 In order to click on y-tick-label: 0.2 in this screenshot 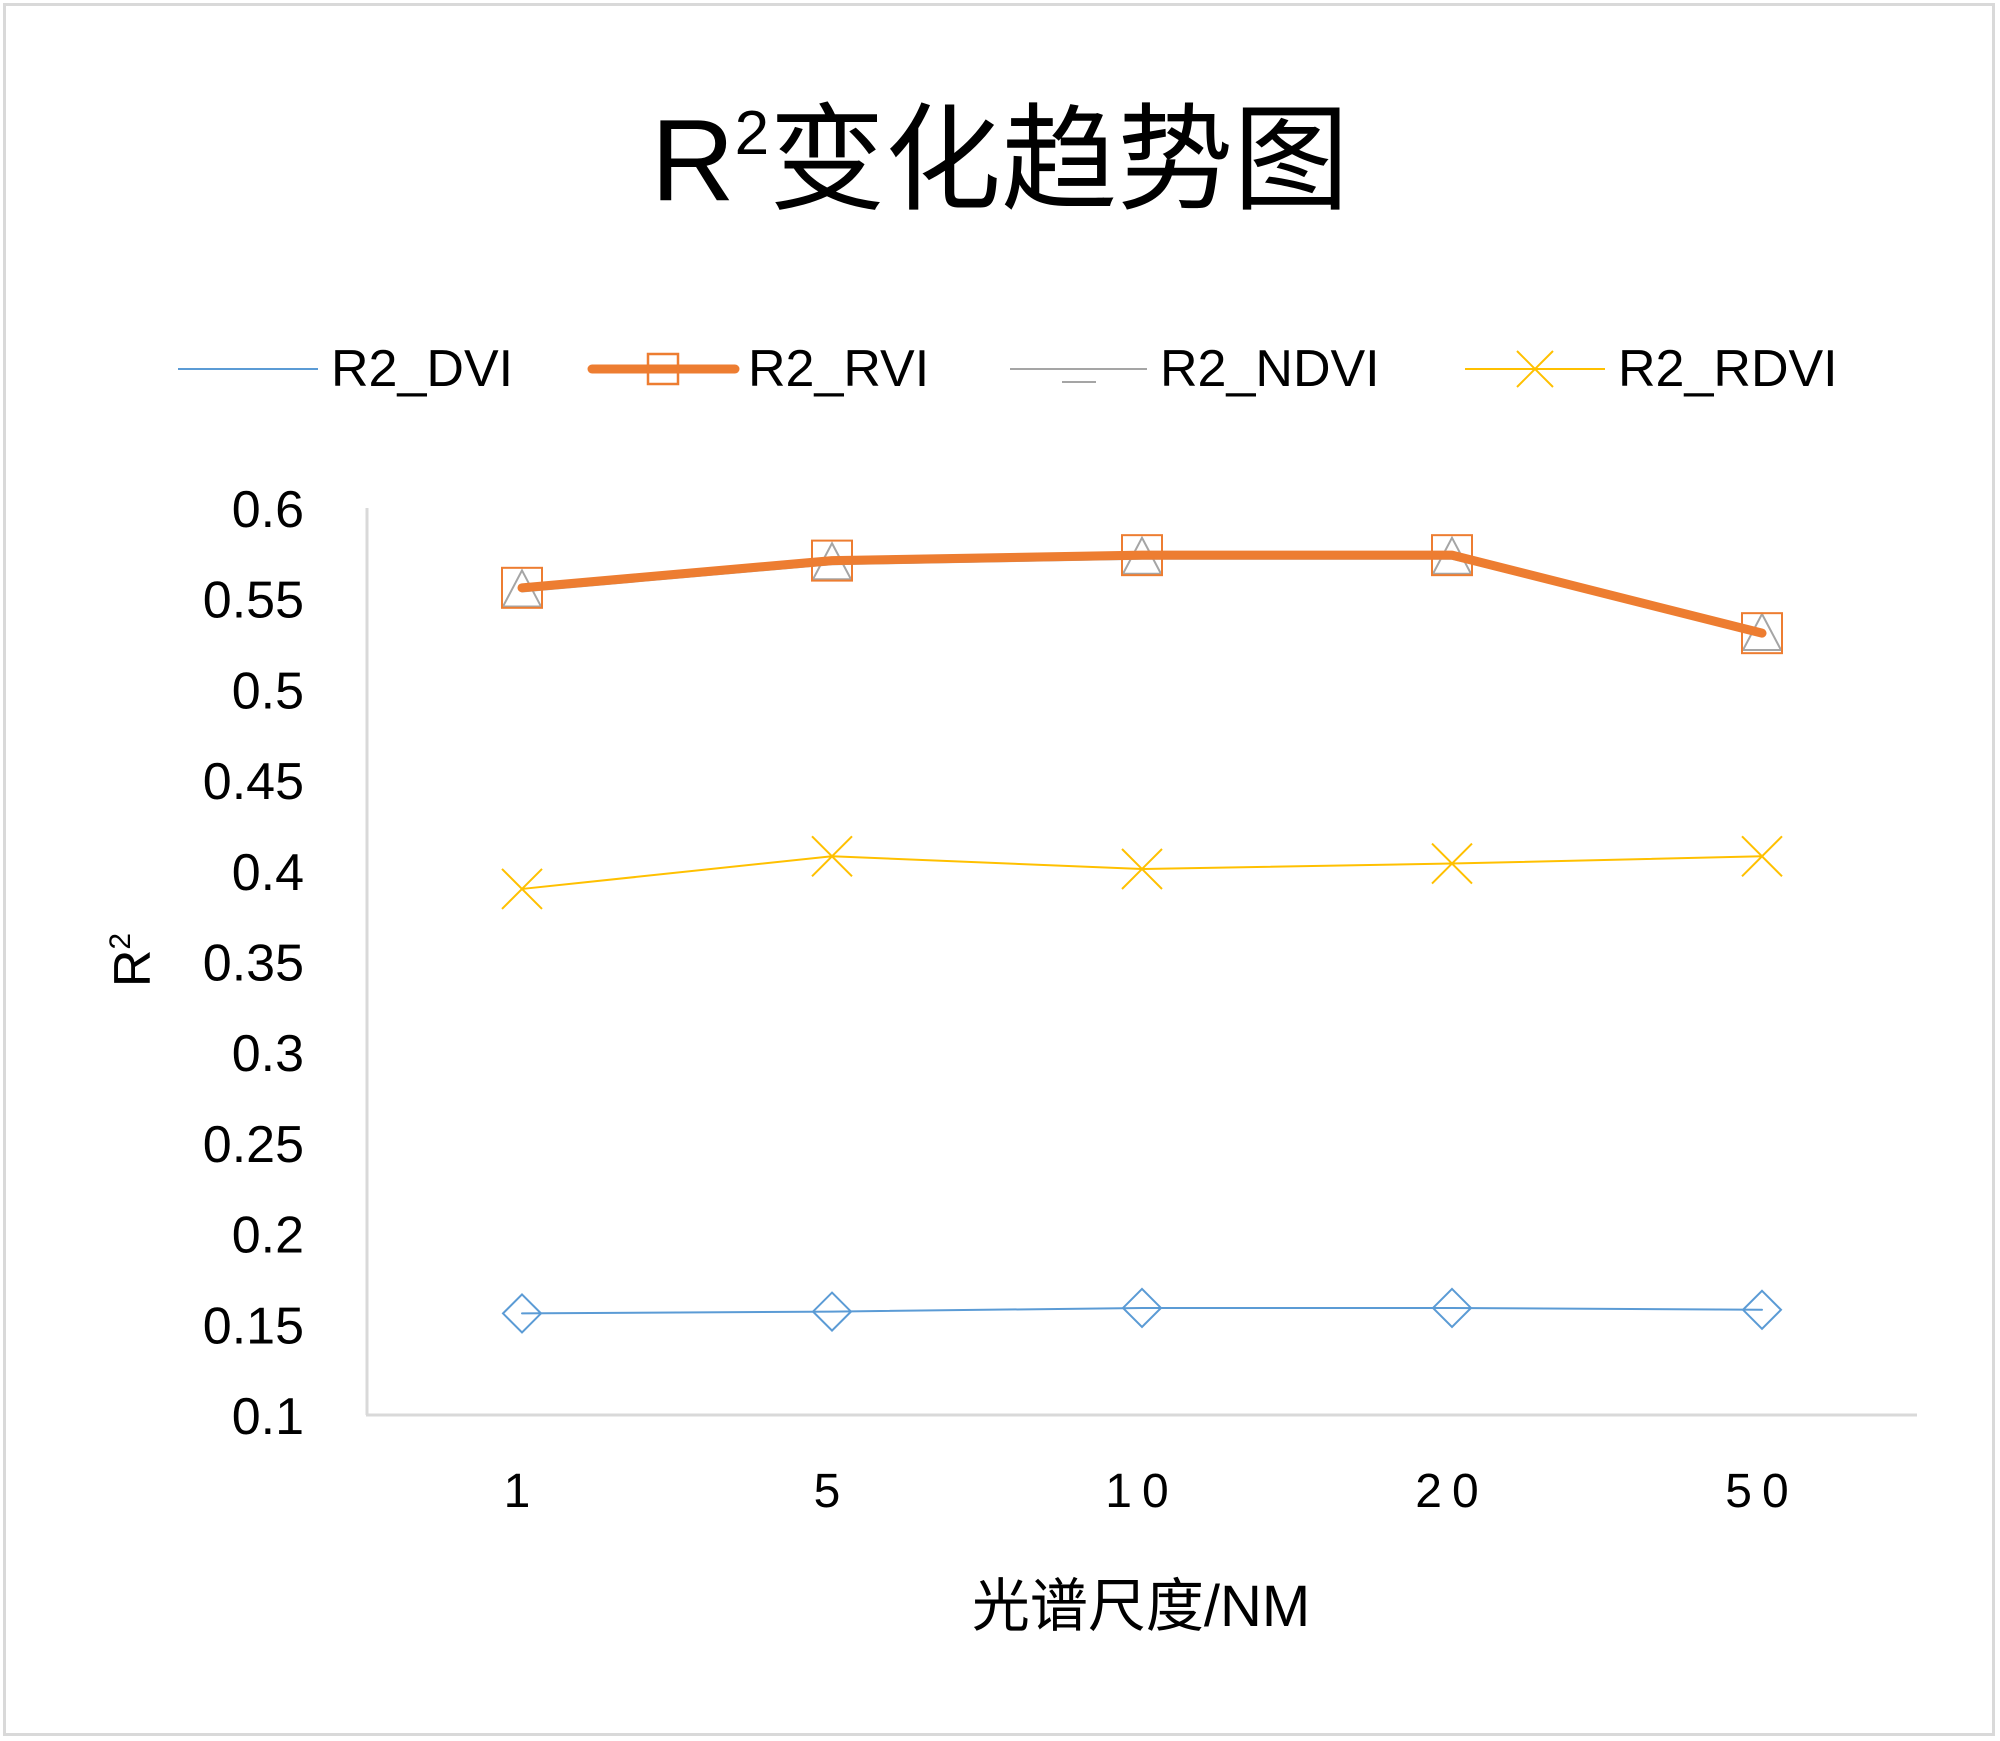, I will do `click(268, 1236)`.